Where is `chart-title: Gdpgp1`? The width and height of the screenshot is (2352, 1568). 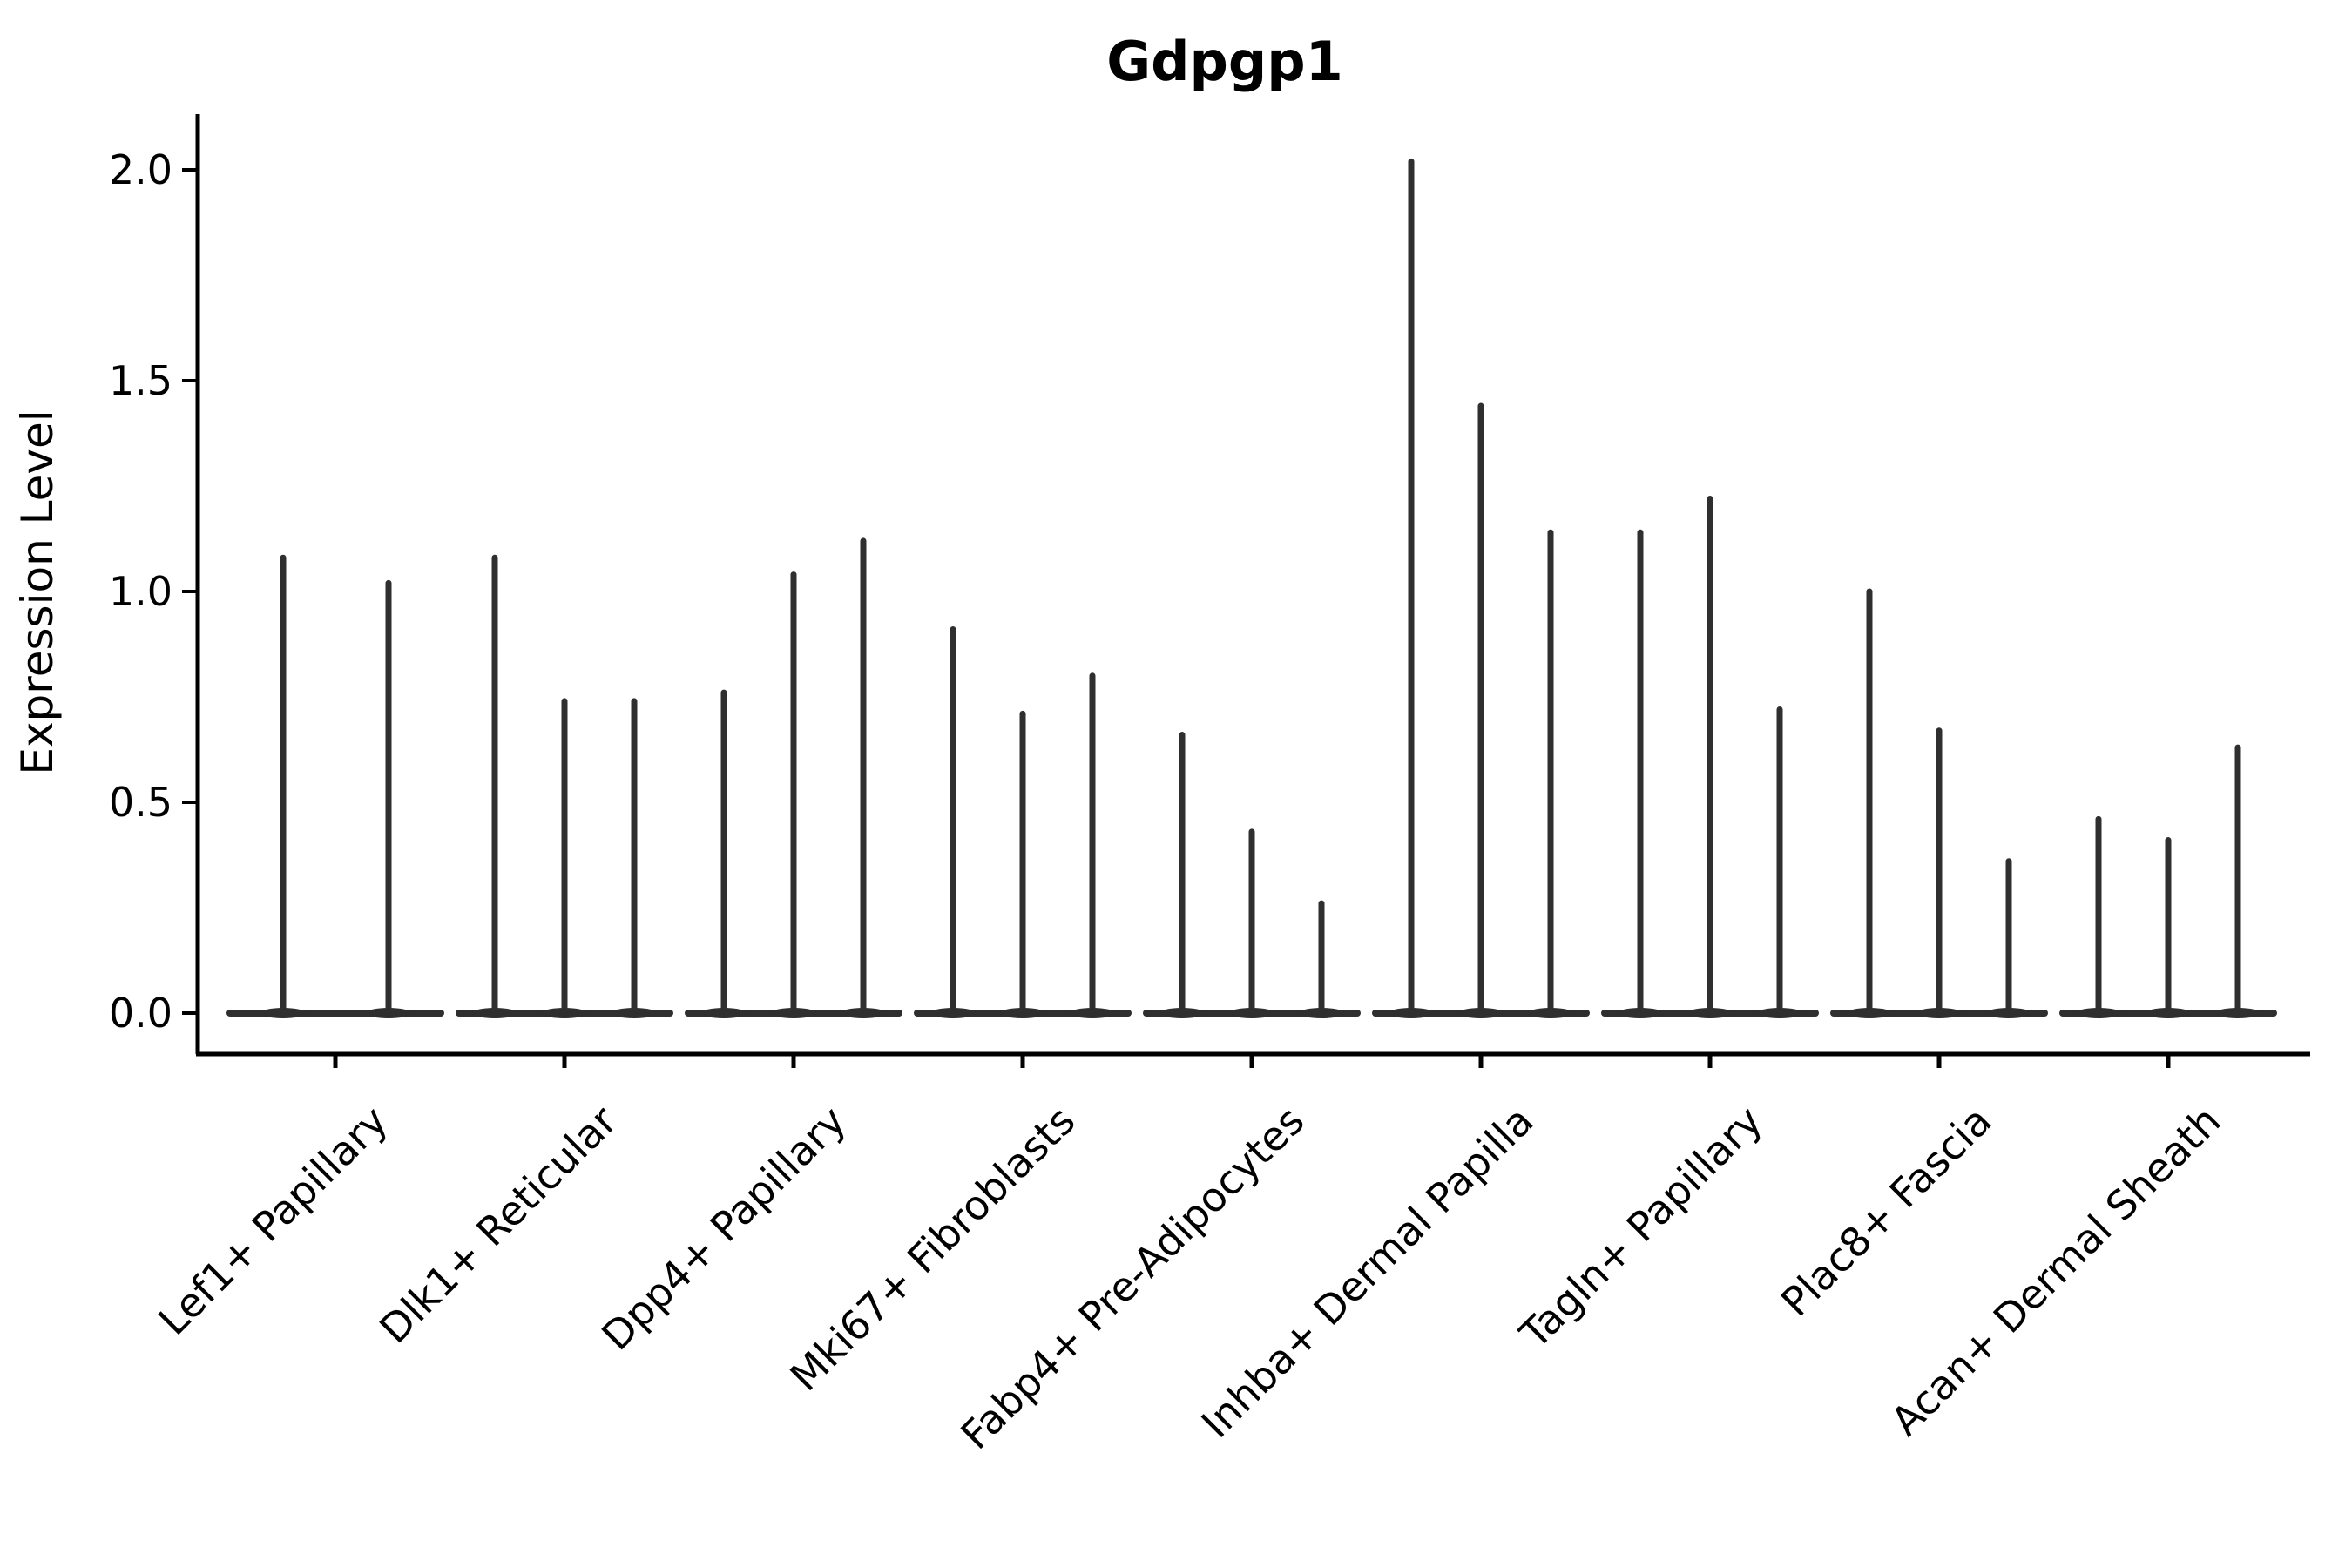 chart-title: Gdpgp1 is located at coordinates (1224, 61).